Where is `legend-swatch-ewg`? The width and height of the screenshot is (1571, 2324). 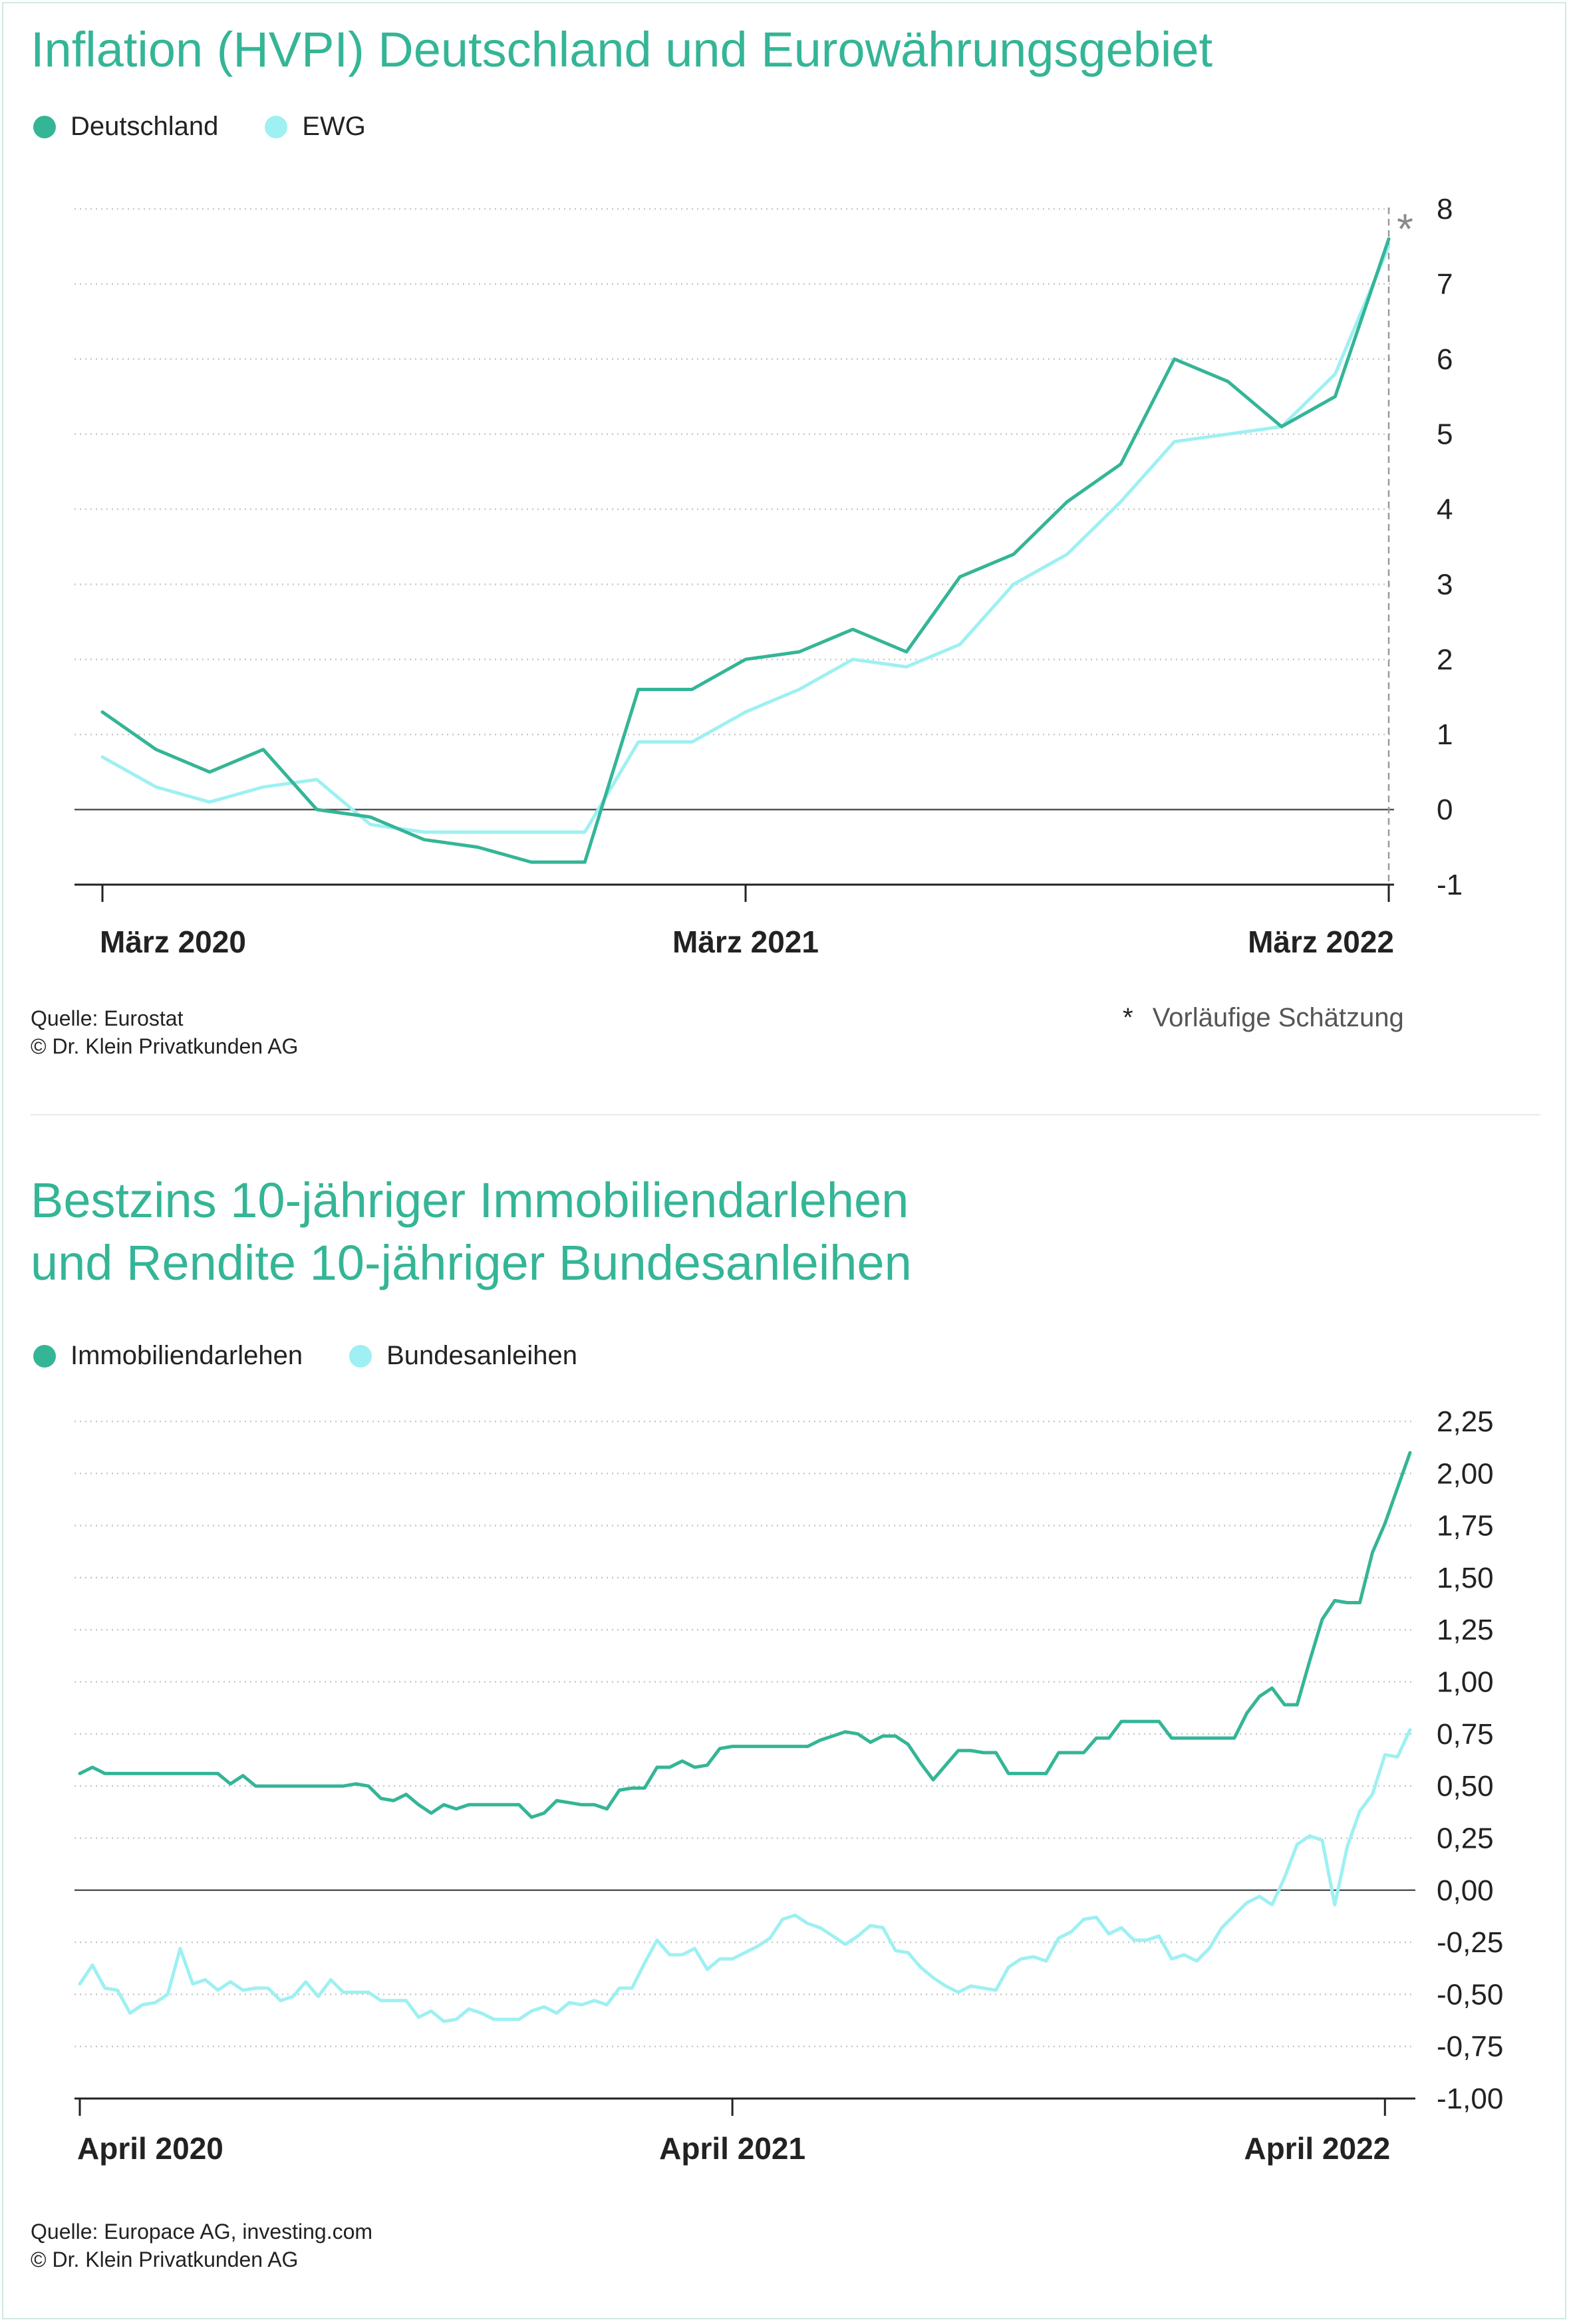
legend-swatch-ewg is located at coordinates (276, 126).